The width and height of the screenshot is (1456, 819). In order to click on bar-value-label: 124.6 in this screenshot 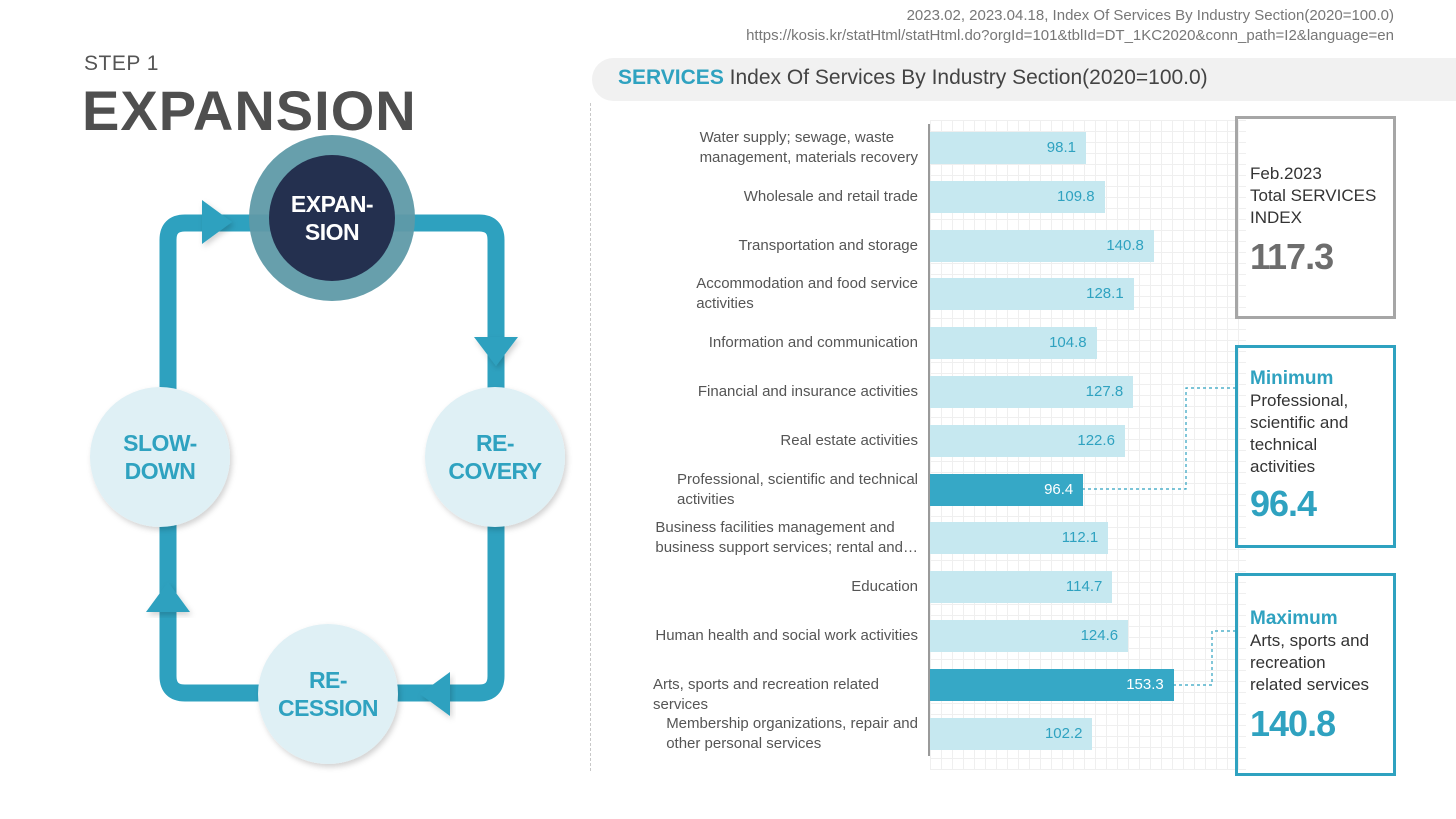, I will do `click(1099, 635)`.